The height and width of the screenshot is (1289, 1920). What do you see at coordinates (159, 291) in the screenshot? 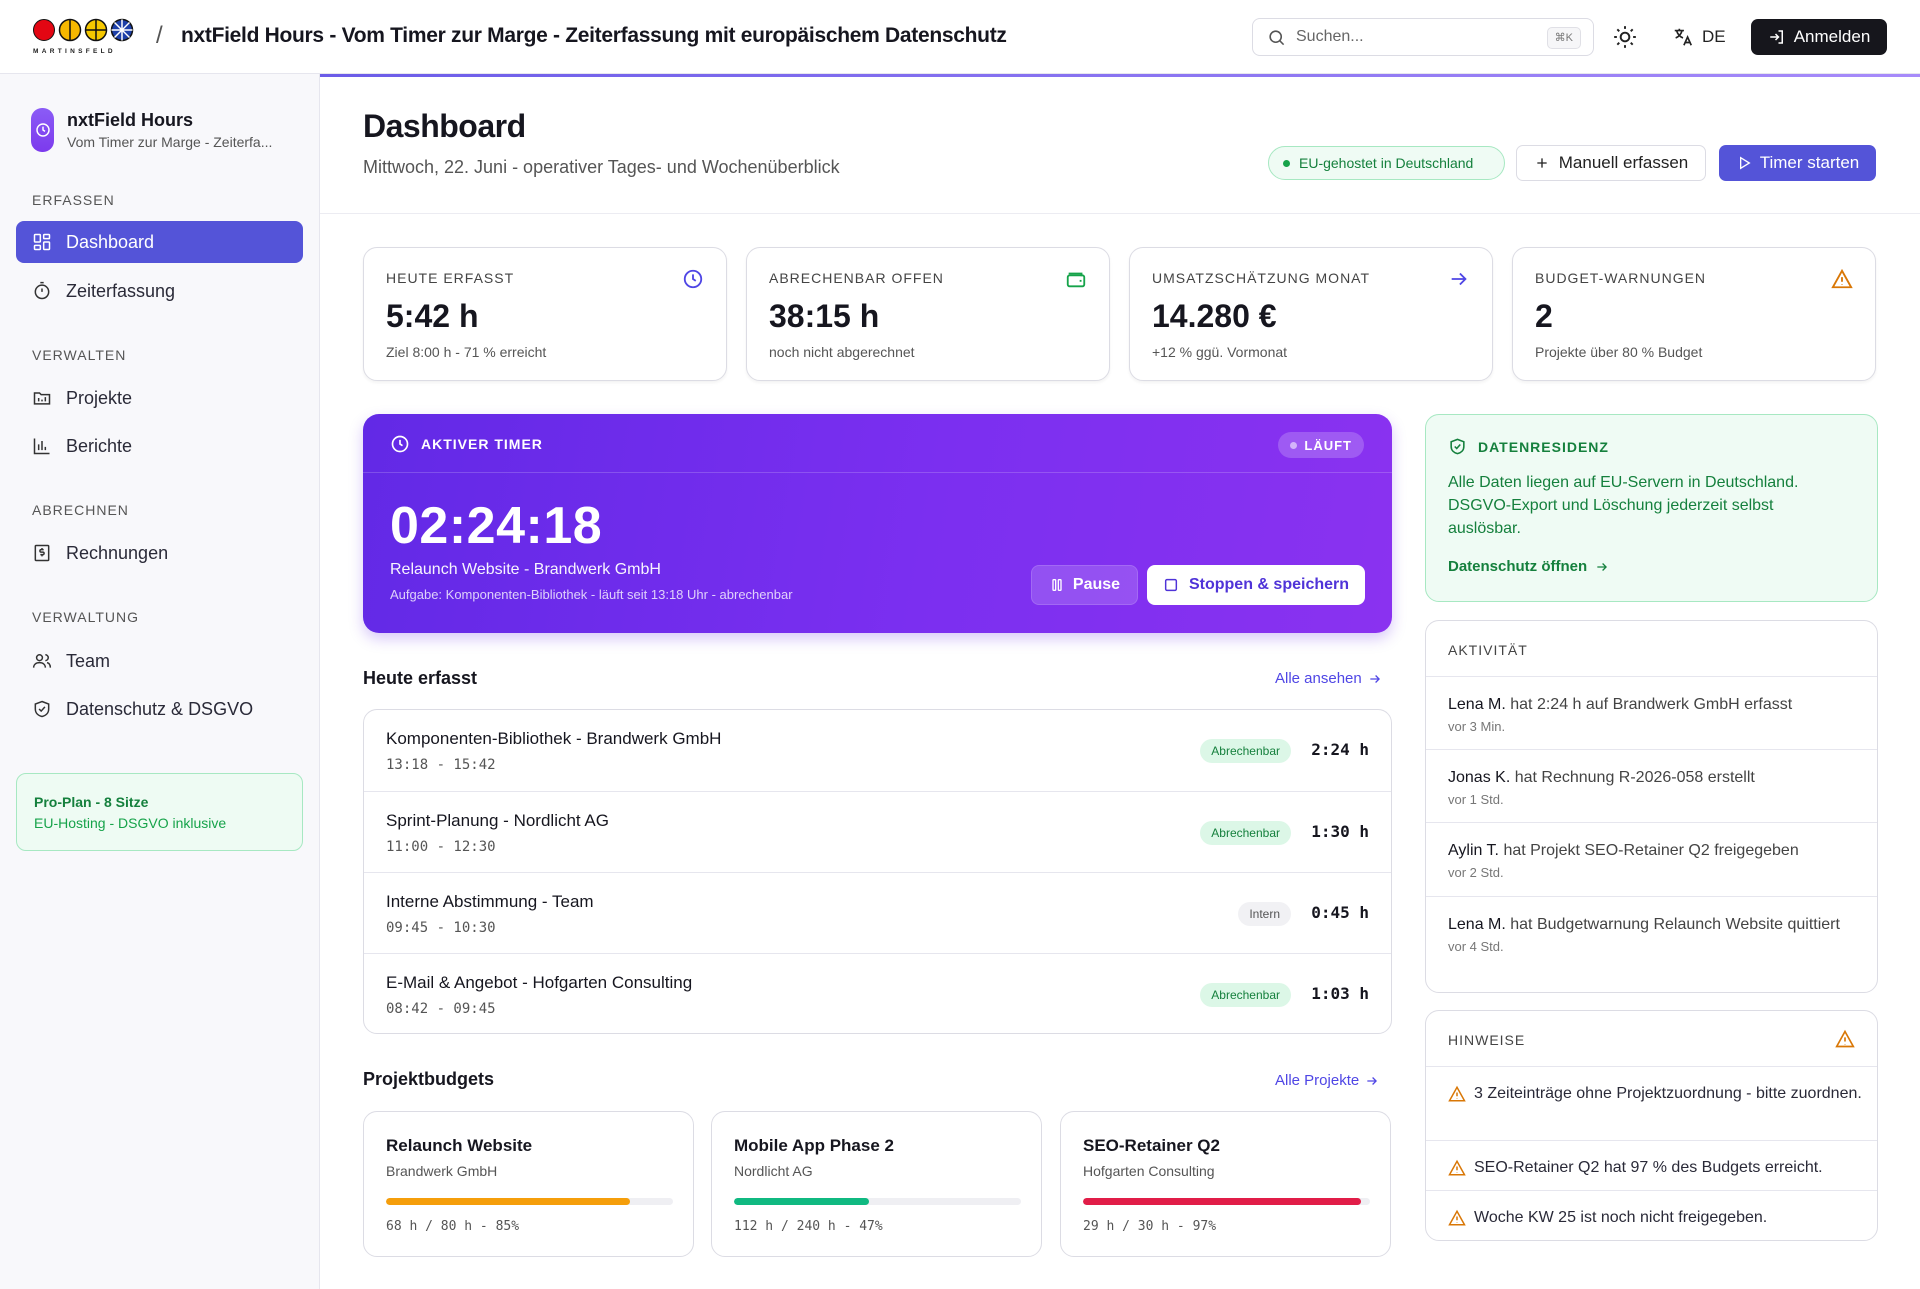
I see `sidebar-item-zeiterfassung: Zeiterfassung` at bounding box center [159, 291].